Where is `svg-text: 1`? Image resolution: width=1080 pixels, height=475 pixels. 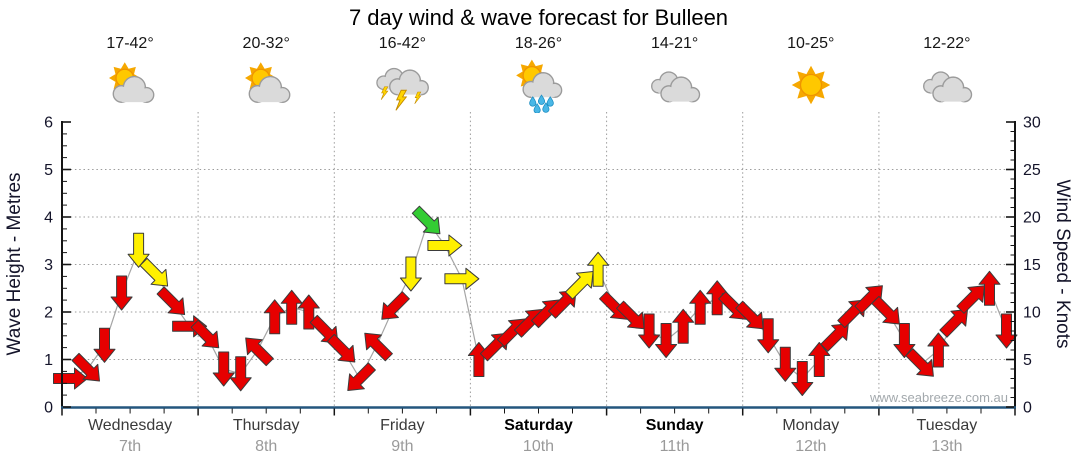
svg-text: 1 is located at coordinates (48, 360).